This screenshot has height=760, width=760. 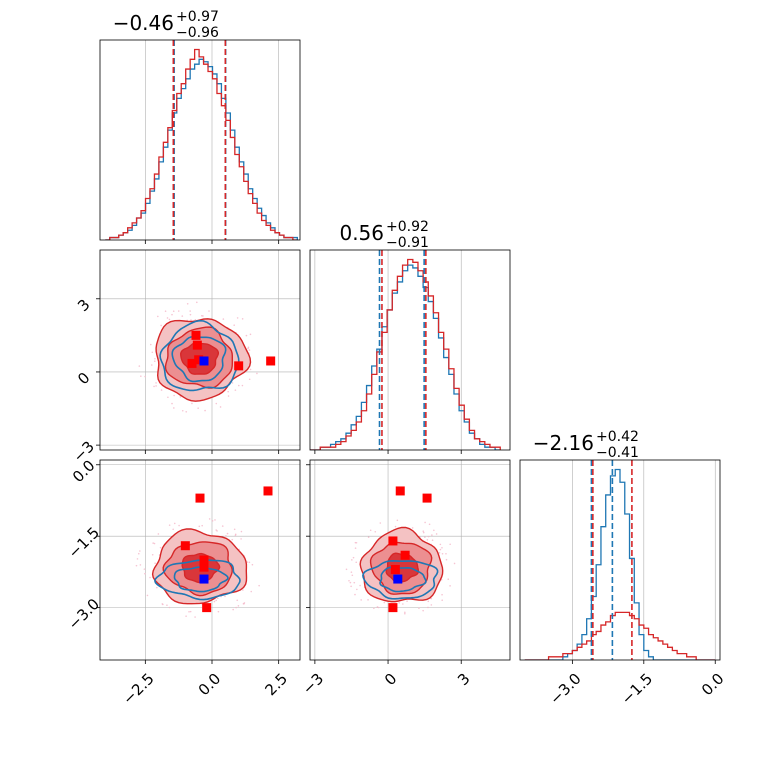 What do you see at coordinates (390, 679) in the screenshot?
I see `x-tick-label: 0` at bounding box center [390, 679].